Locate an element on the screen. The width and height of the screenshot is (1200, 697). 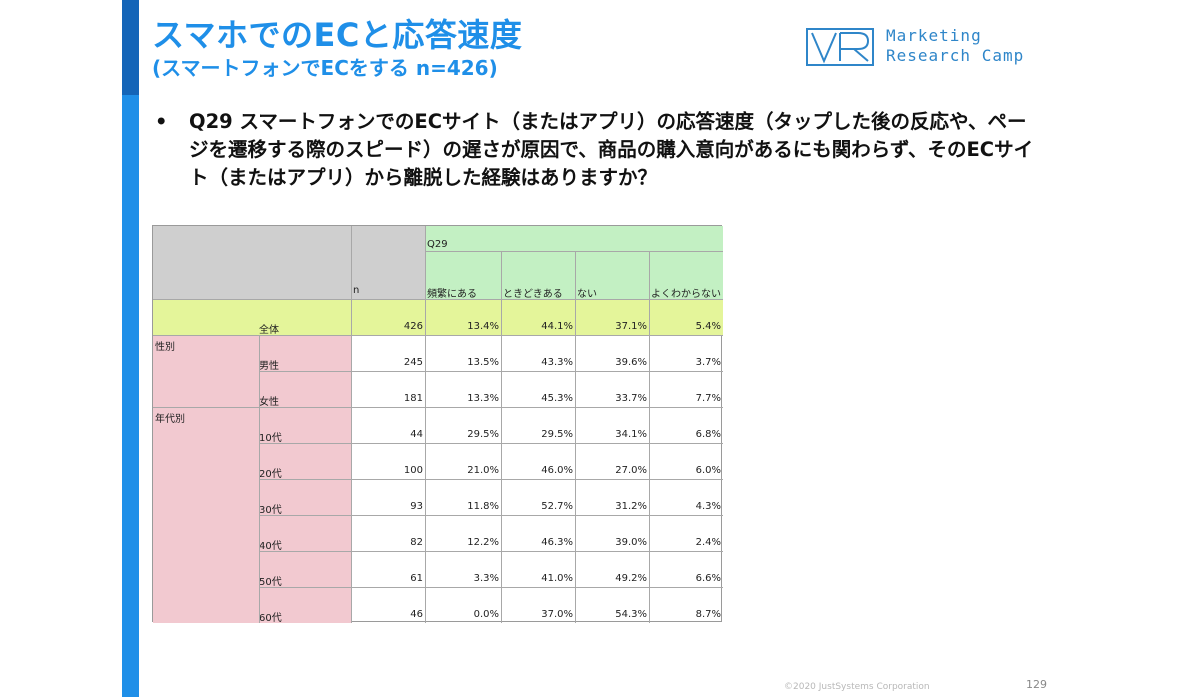
percent-value: 5.4% is located at coordinates (708, 326).